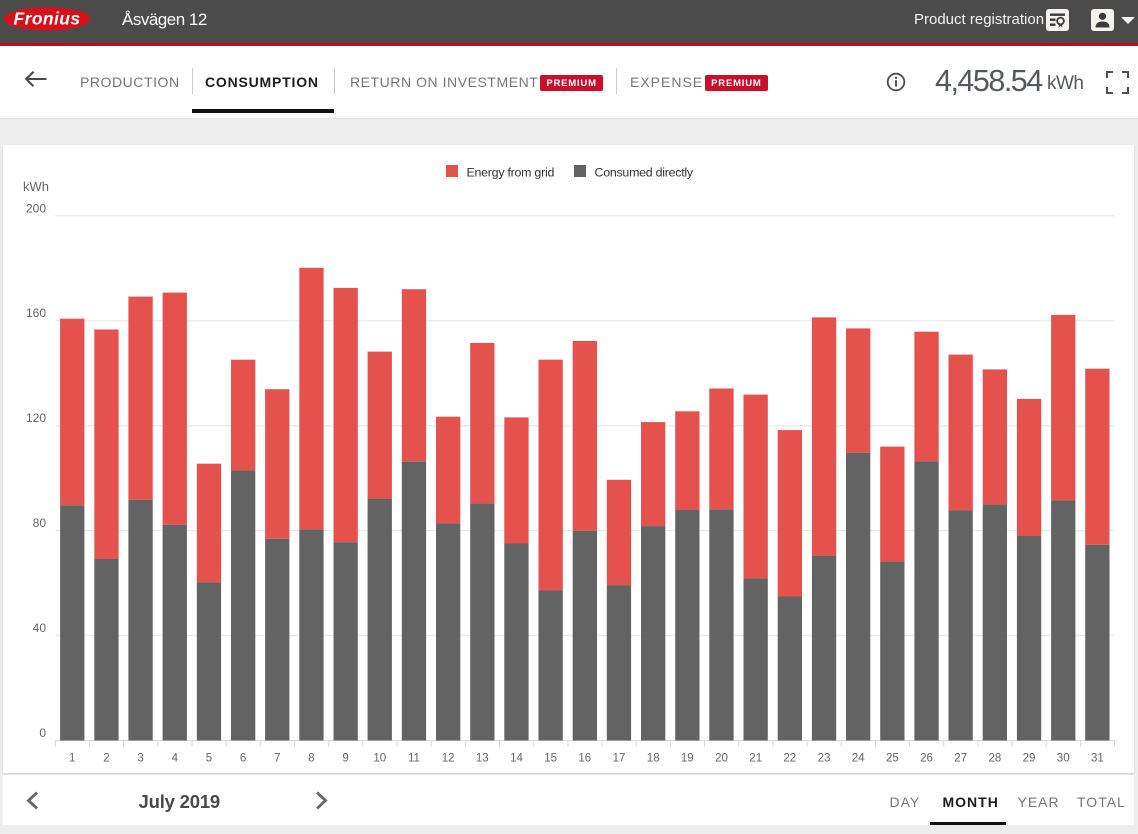  What do you see at coordinates (482, 759) in the screenshot?
I see `svg-text: 13` at bounding box center [482, 759].